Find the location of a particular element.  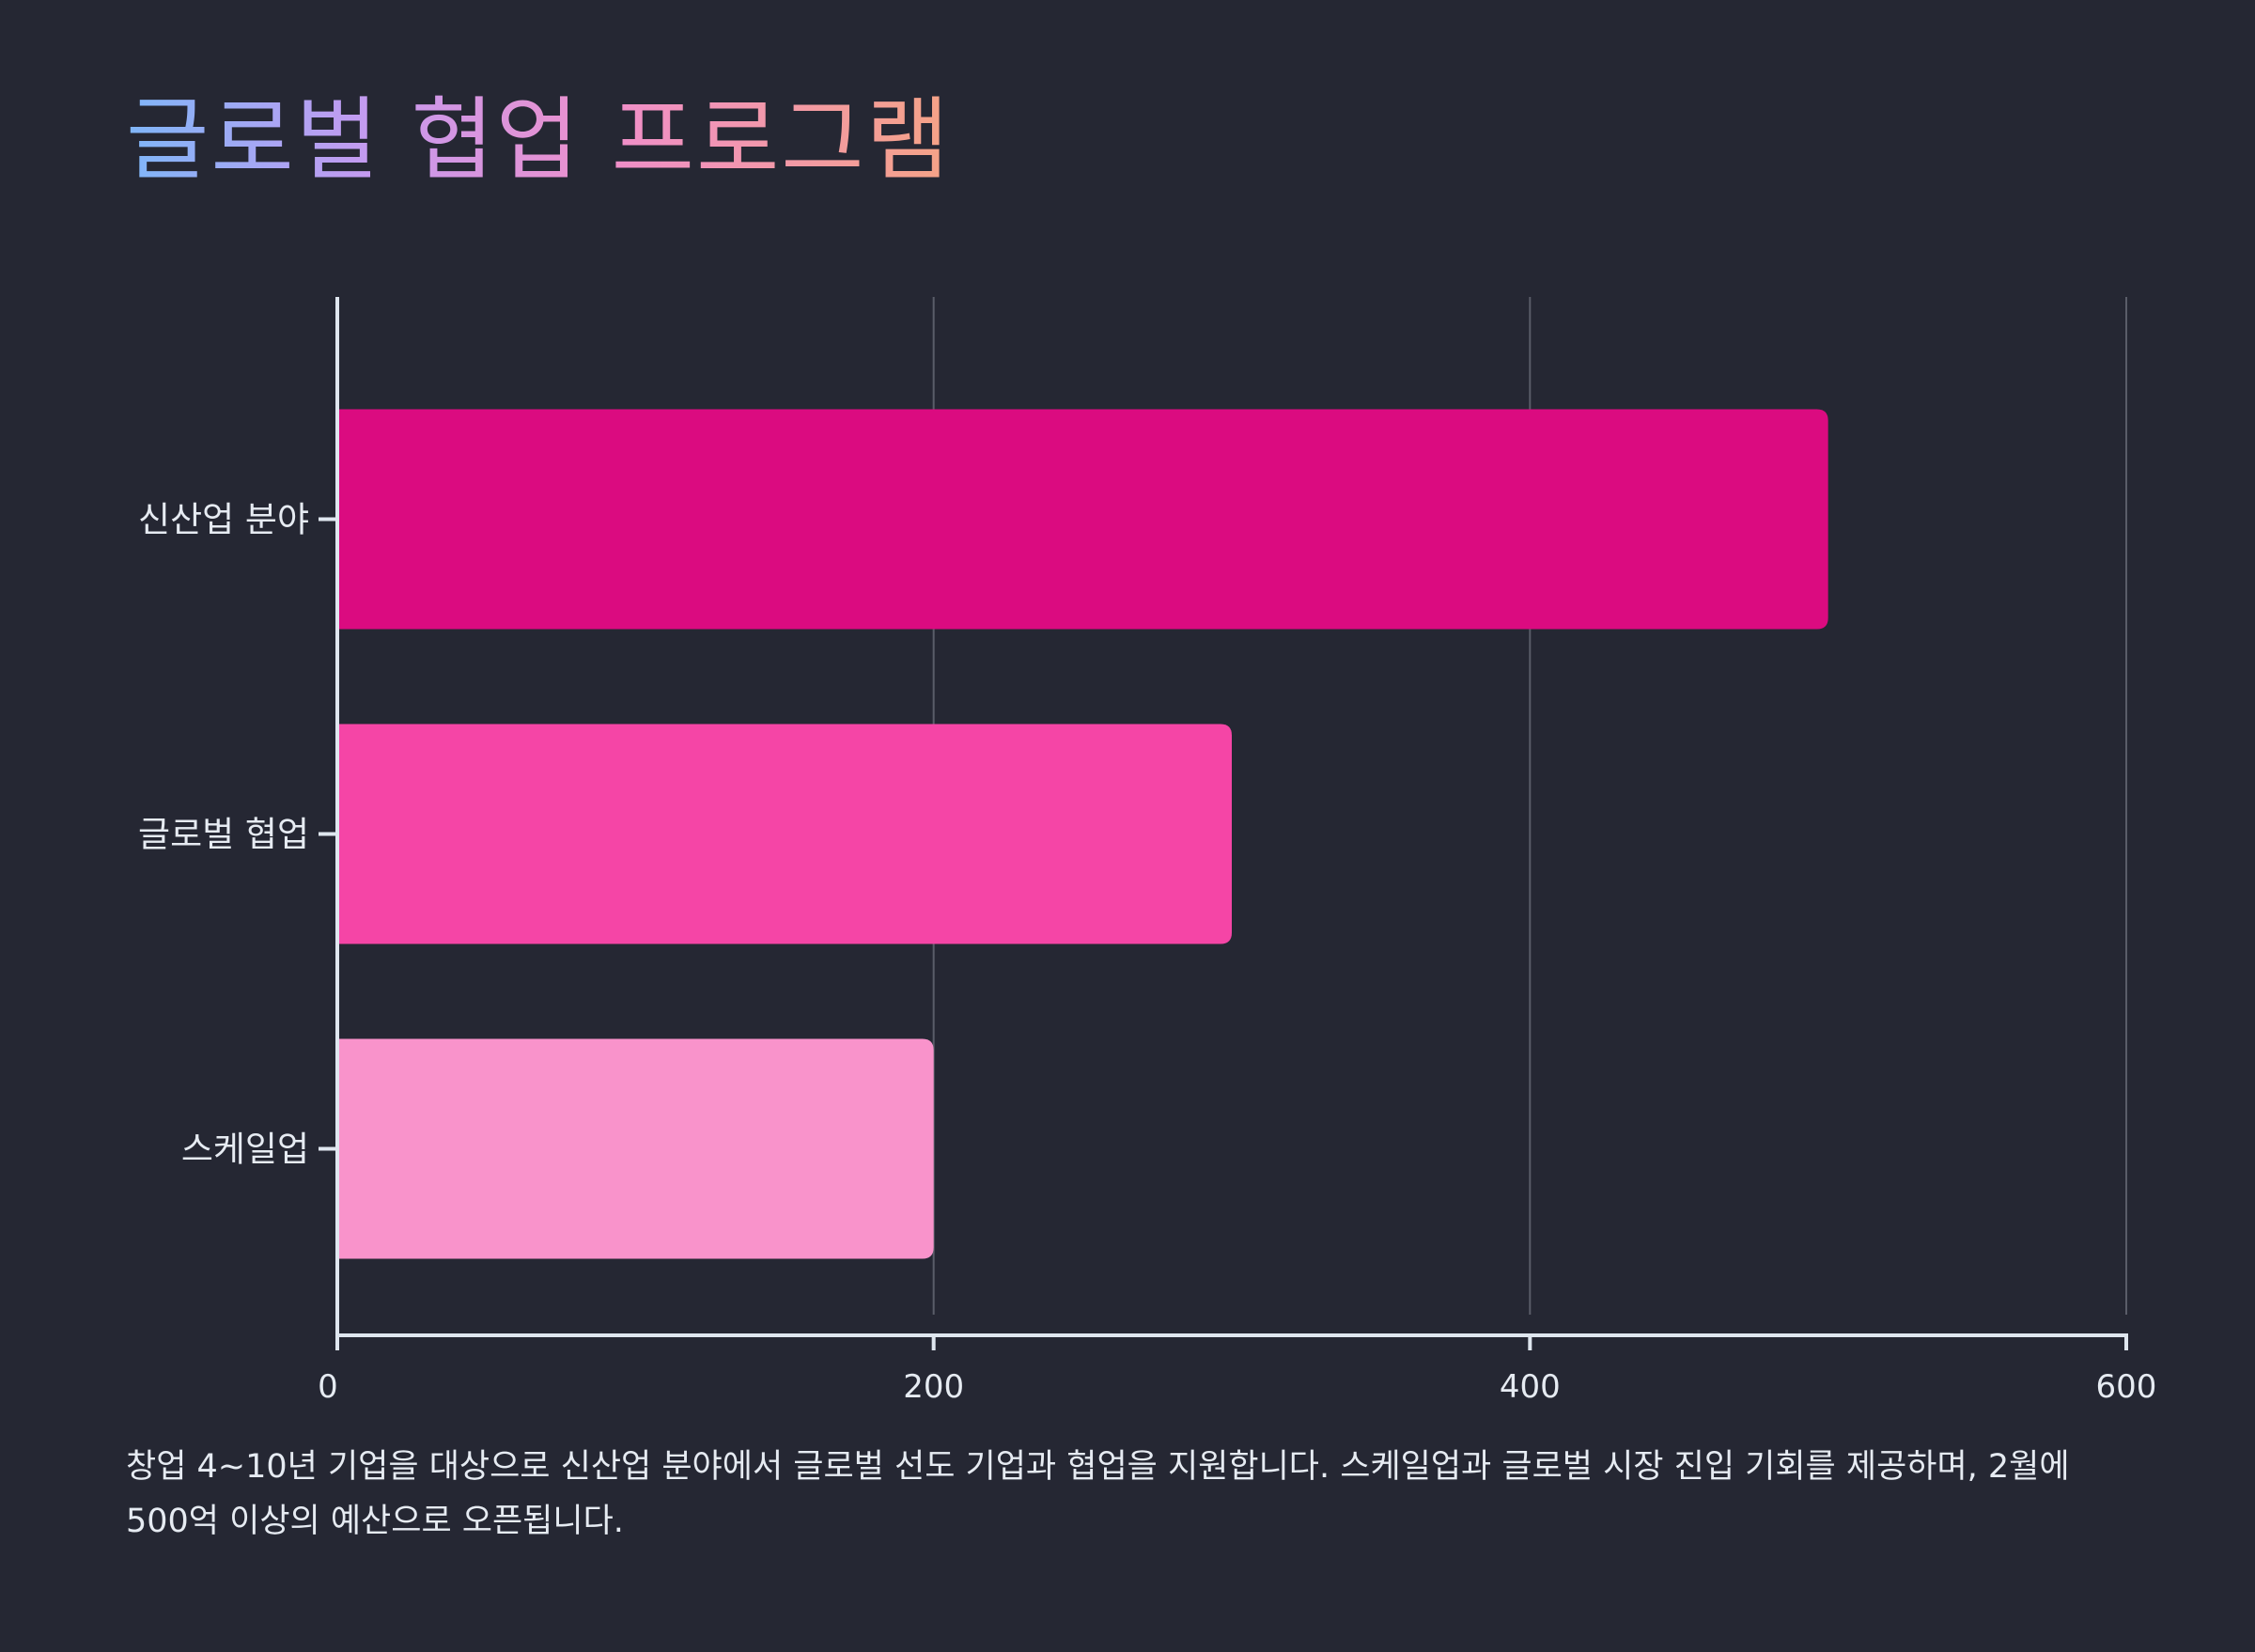

x-tick-label: 0 is located at coordinates (328, 1387).